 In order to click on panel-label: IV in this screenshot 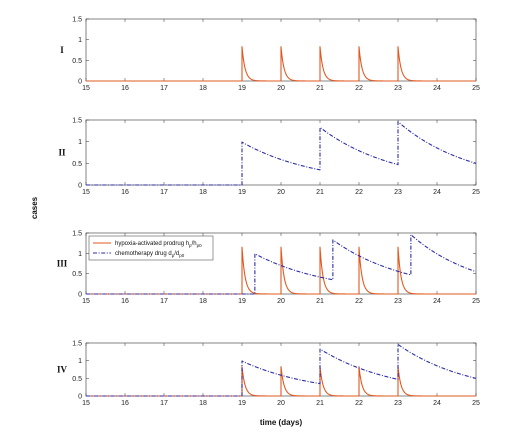, I will do `click(62, 370)`.